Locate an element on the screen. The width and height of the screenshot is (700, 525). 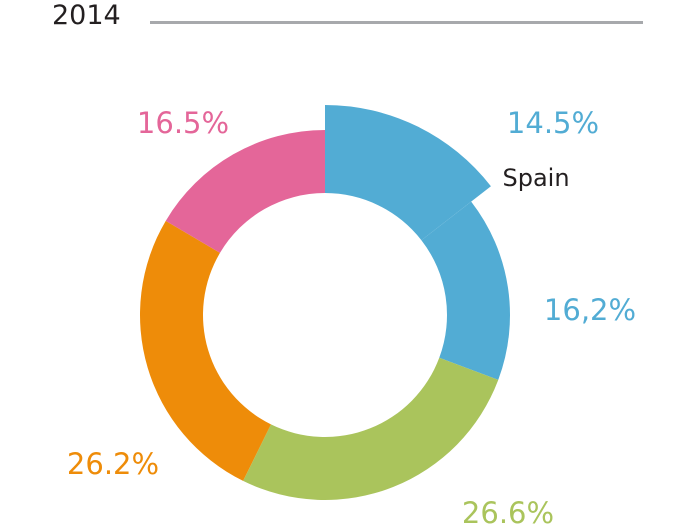
slice-value-label-3: 26.6% is located at coordinates (508, 510).